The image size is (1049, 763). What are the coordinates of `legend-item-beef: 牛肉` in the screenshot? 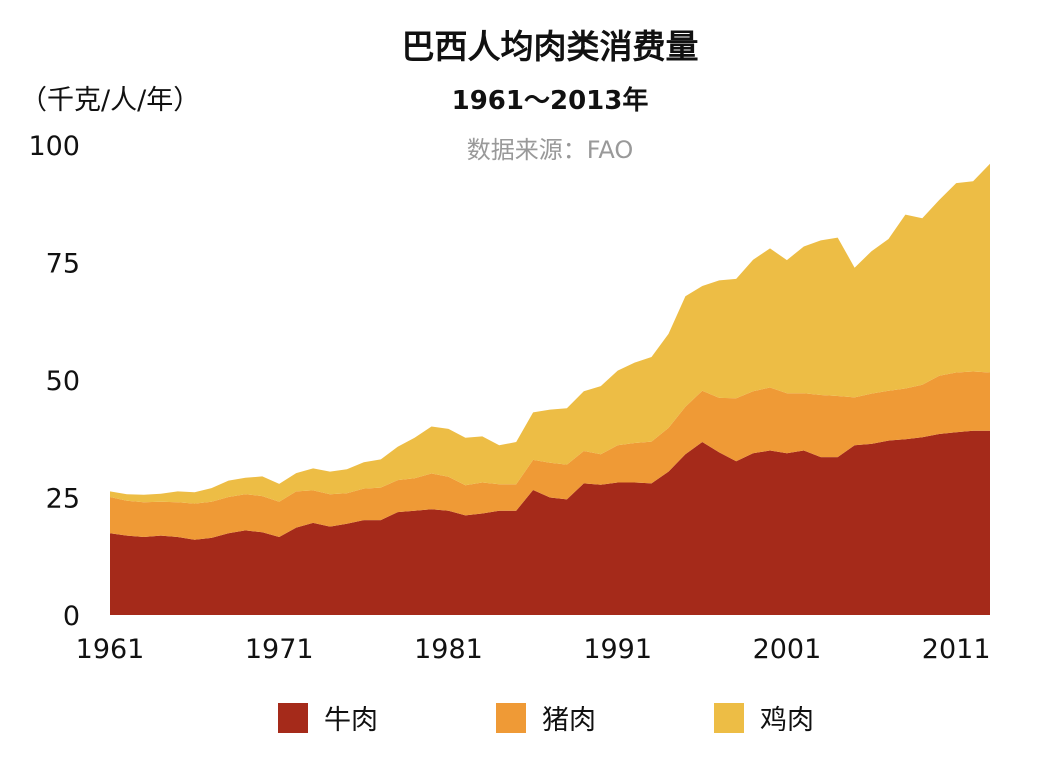 It's located at (328, 717).